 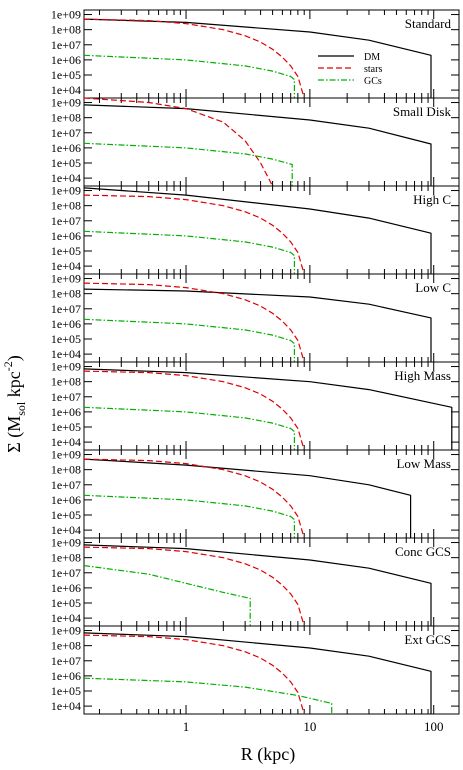 What do you see at coordinates (268, 754) in the screenshot?
I see `x-axis-label: R (kpc)` at bounding box center [268, 754].